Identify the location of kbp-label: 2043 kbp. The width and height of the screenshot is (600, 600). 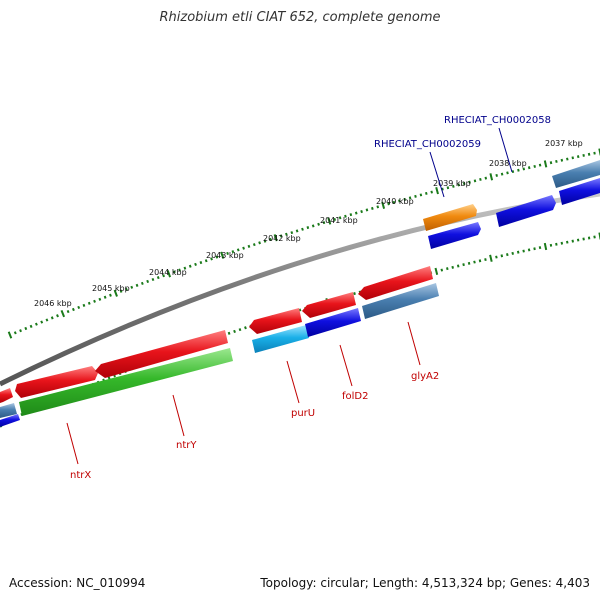
(225, 255).